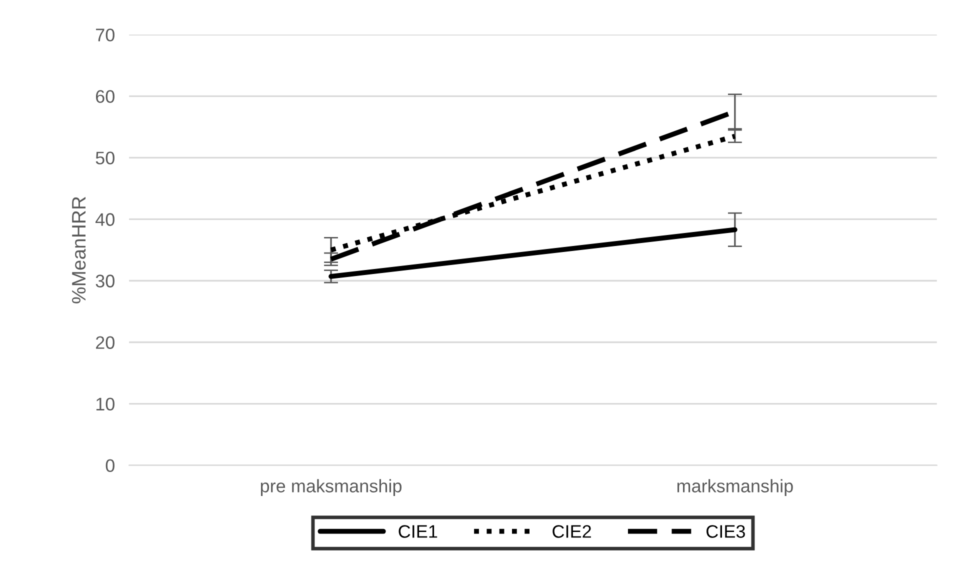 This screenshot has width=956, height=578. I want to click on y-tick-label: 40, so click(105, 219).